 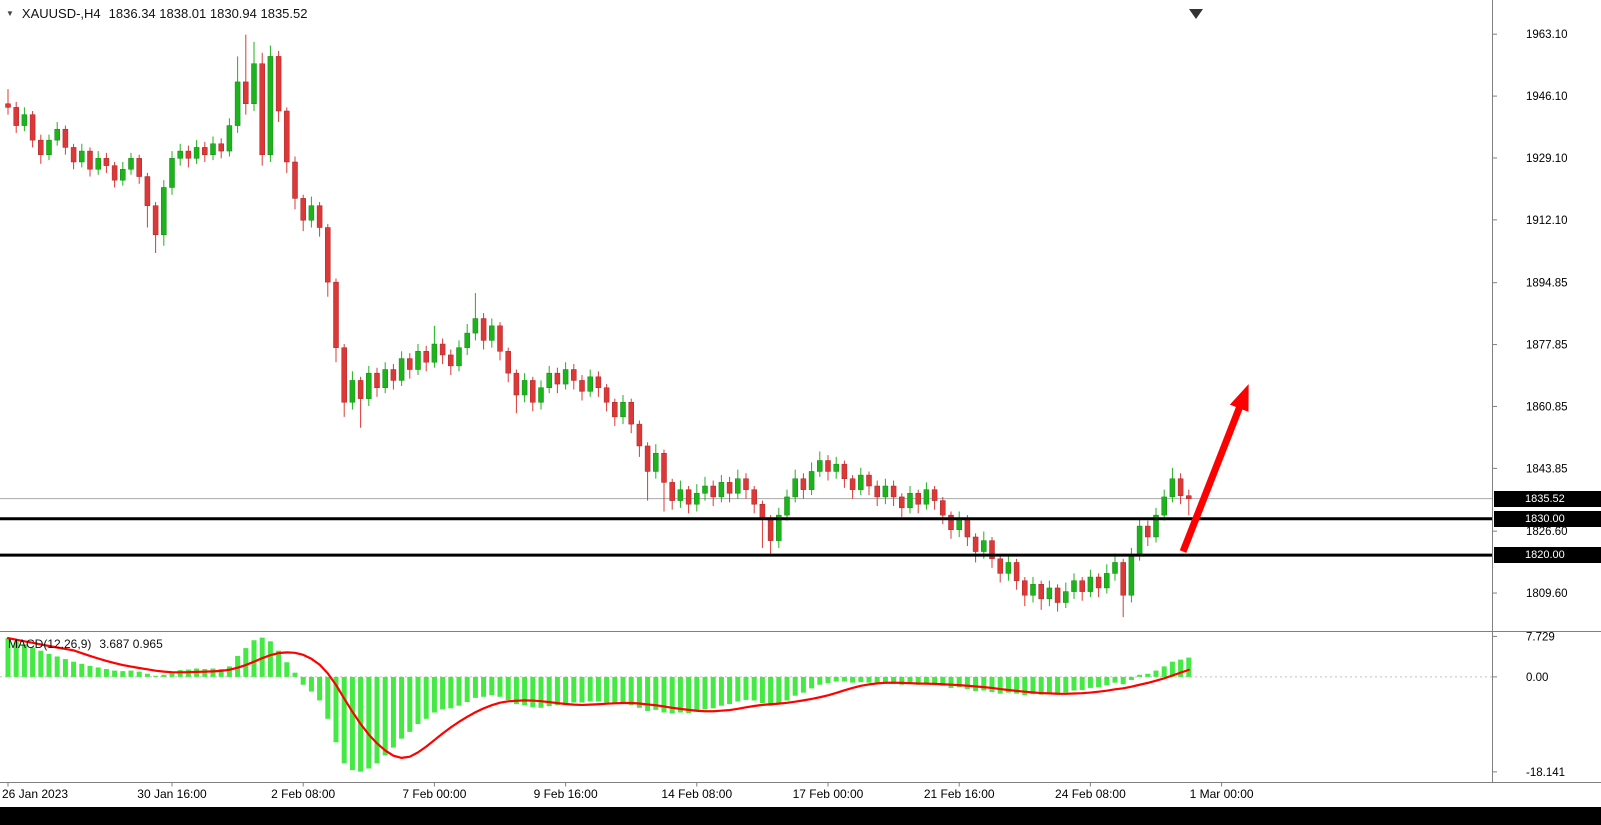 What do you see at coordinates (10, 13) in the screenshot?
I see `symbol-dropdown-icon: ▼` at bounding box center [10, 13].